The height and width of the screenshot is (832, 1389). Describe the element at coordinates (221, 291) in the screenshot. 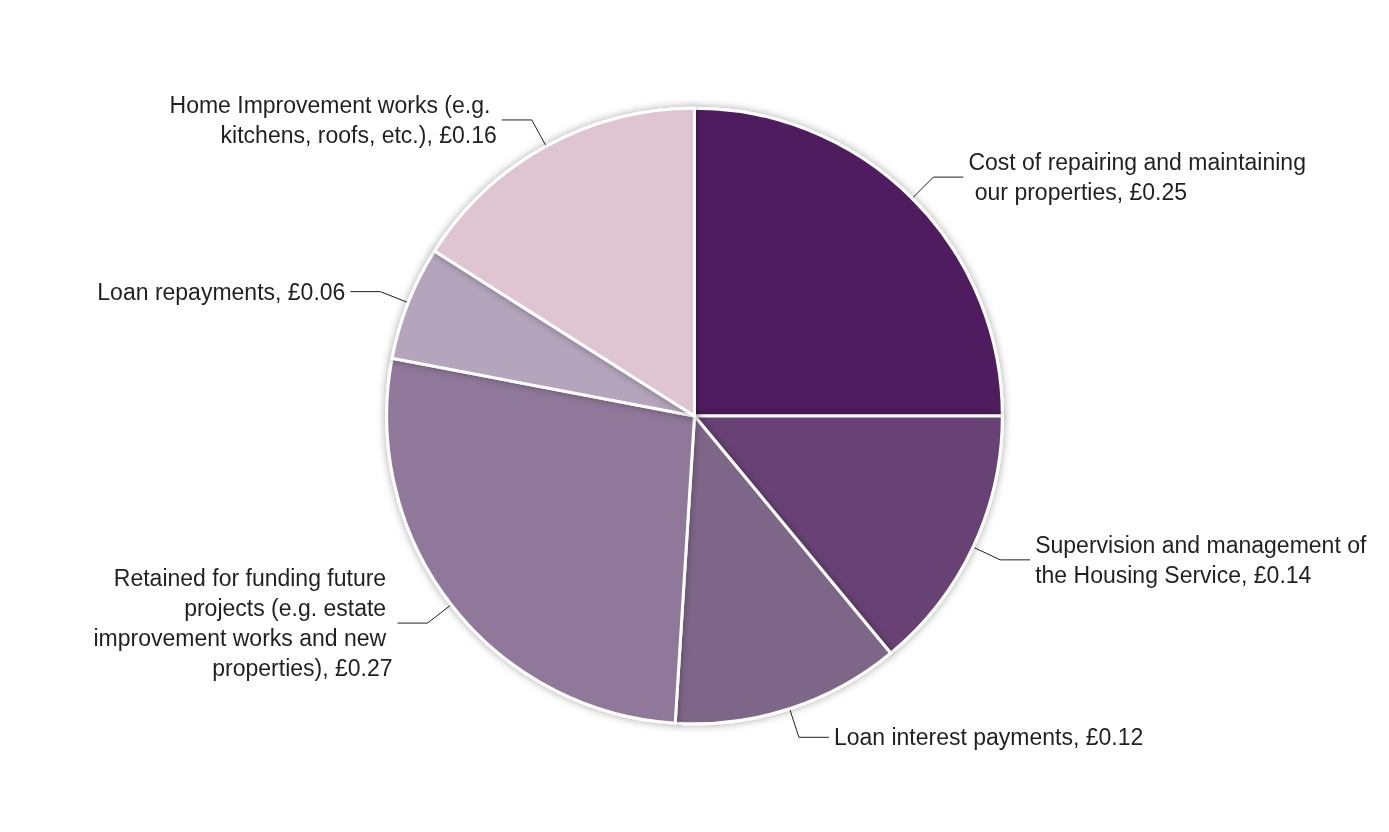

I see `slice-label: Loan repayments, £0.06` at that location.